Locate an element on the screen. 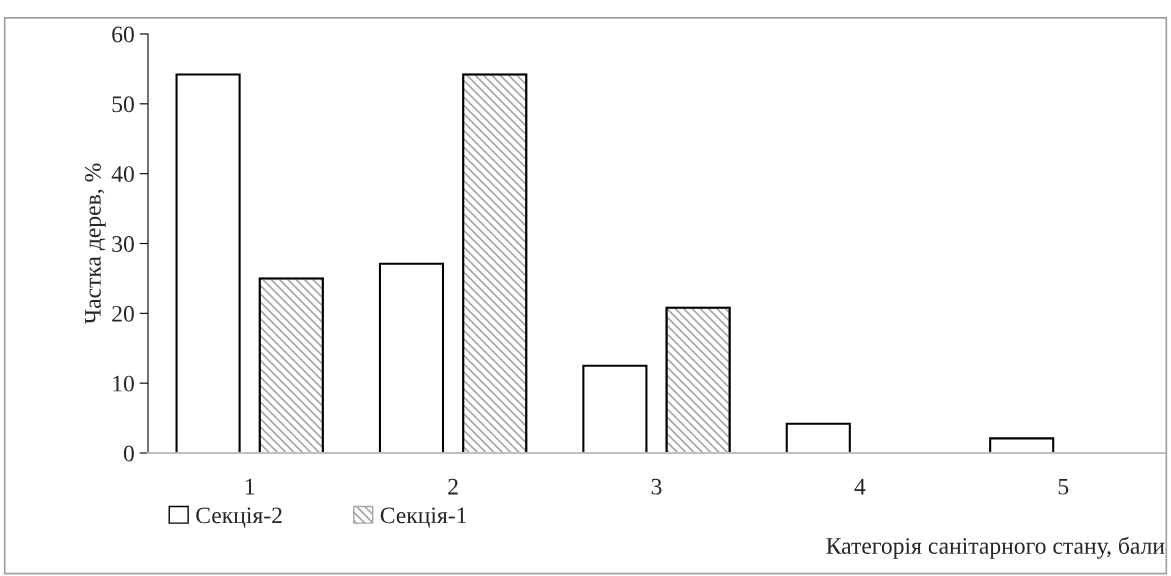 The width and height of the screenshot is (1171, 576). x-tick-label: 4 is located at coordinates (860, 486).